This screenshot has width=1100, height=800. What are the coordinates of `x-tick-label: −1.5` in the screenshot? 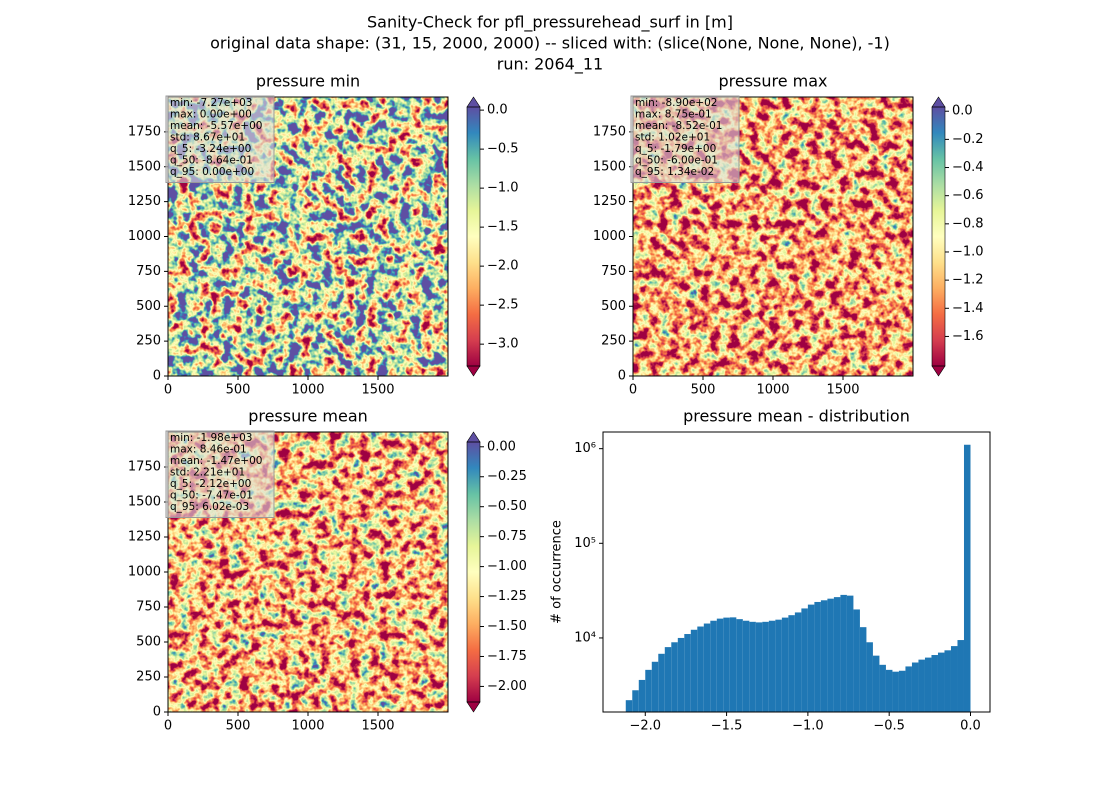 It's located at (727, 726).